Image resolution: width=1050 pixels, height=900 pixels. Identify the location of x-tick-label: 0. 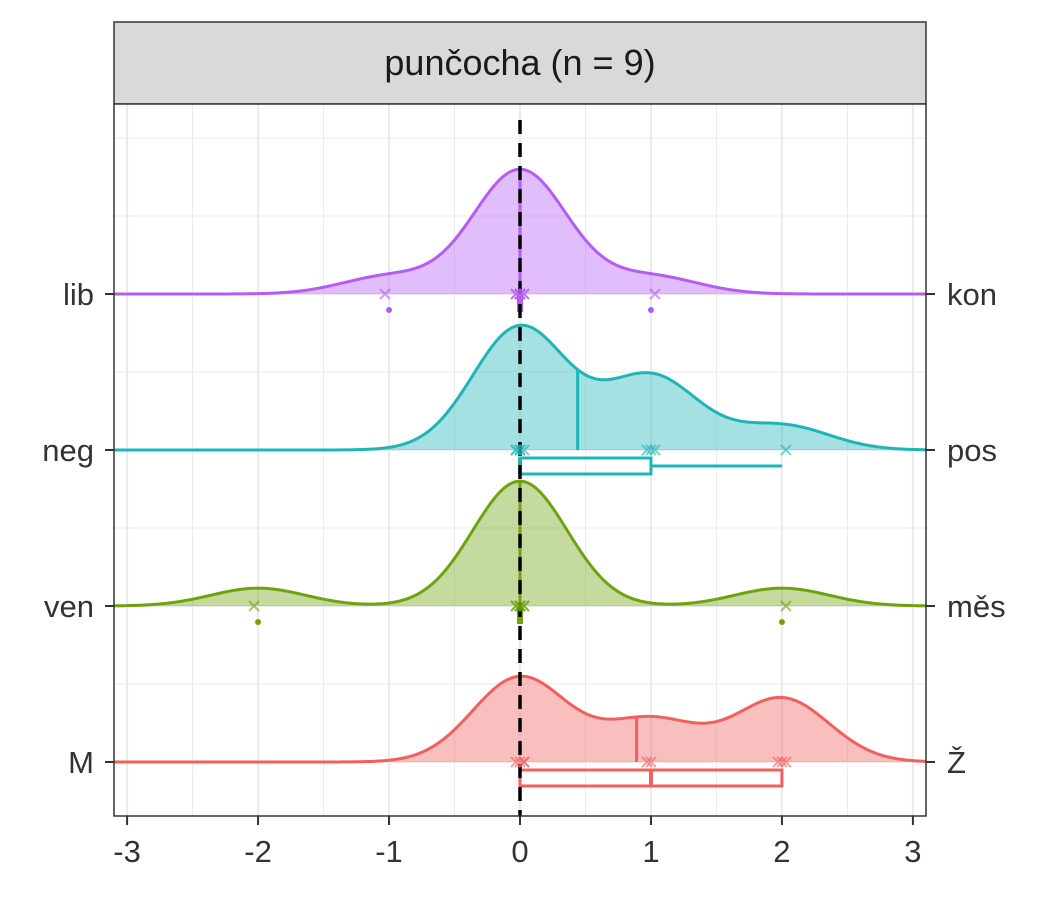
(519, 851).